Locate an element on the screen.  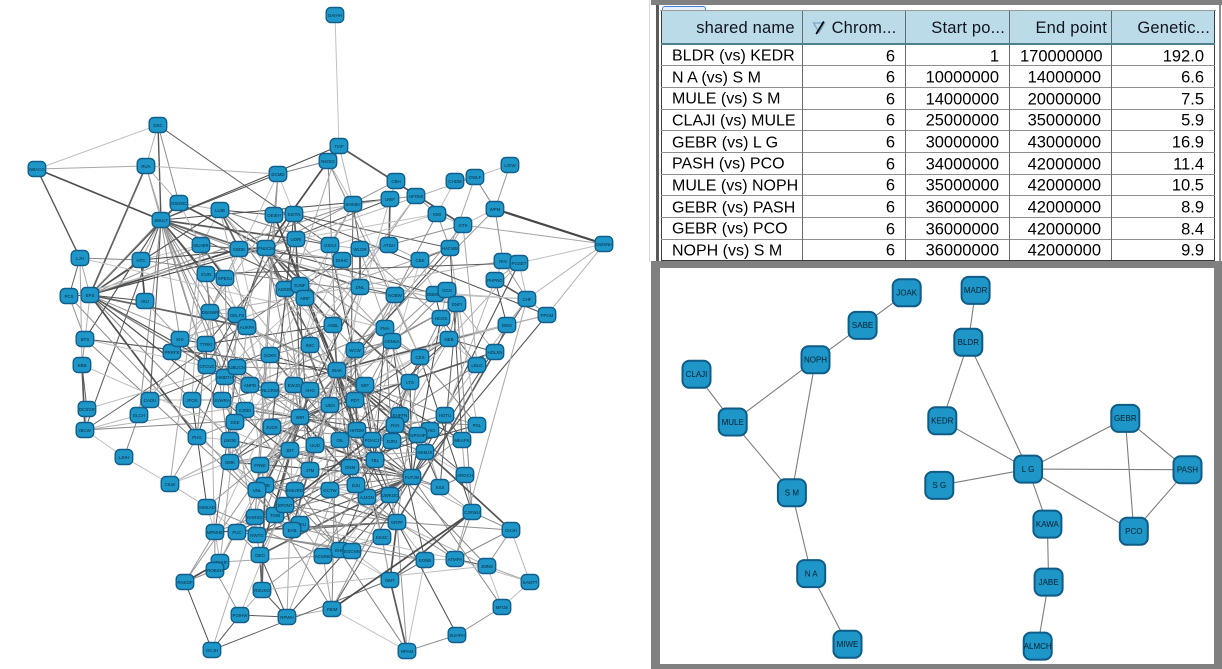
svg-text: NPAM is located at coordinates (407, 651).